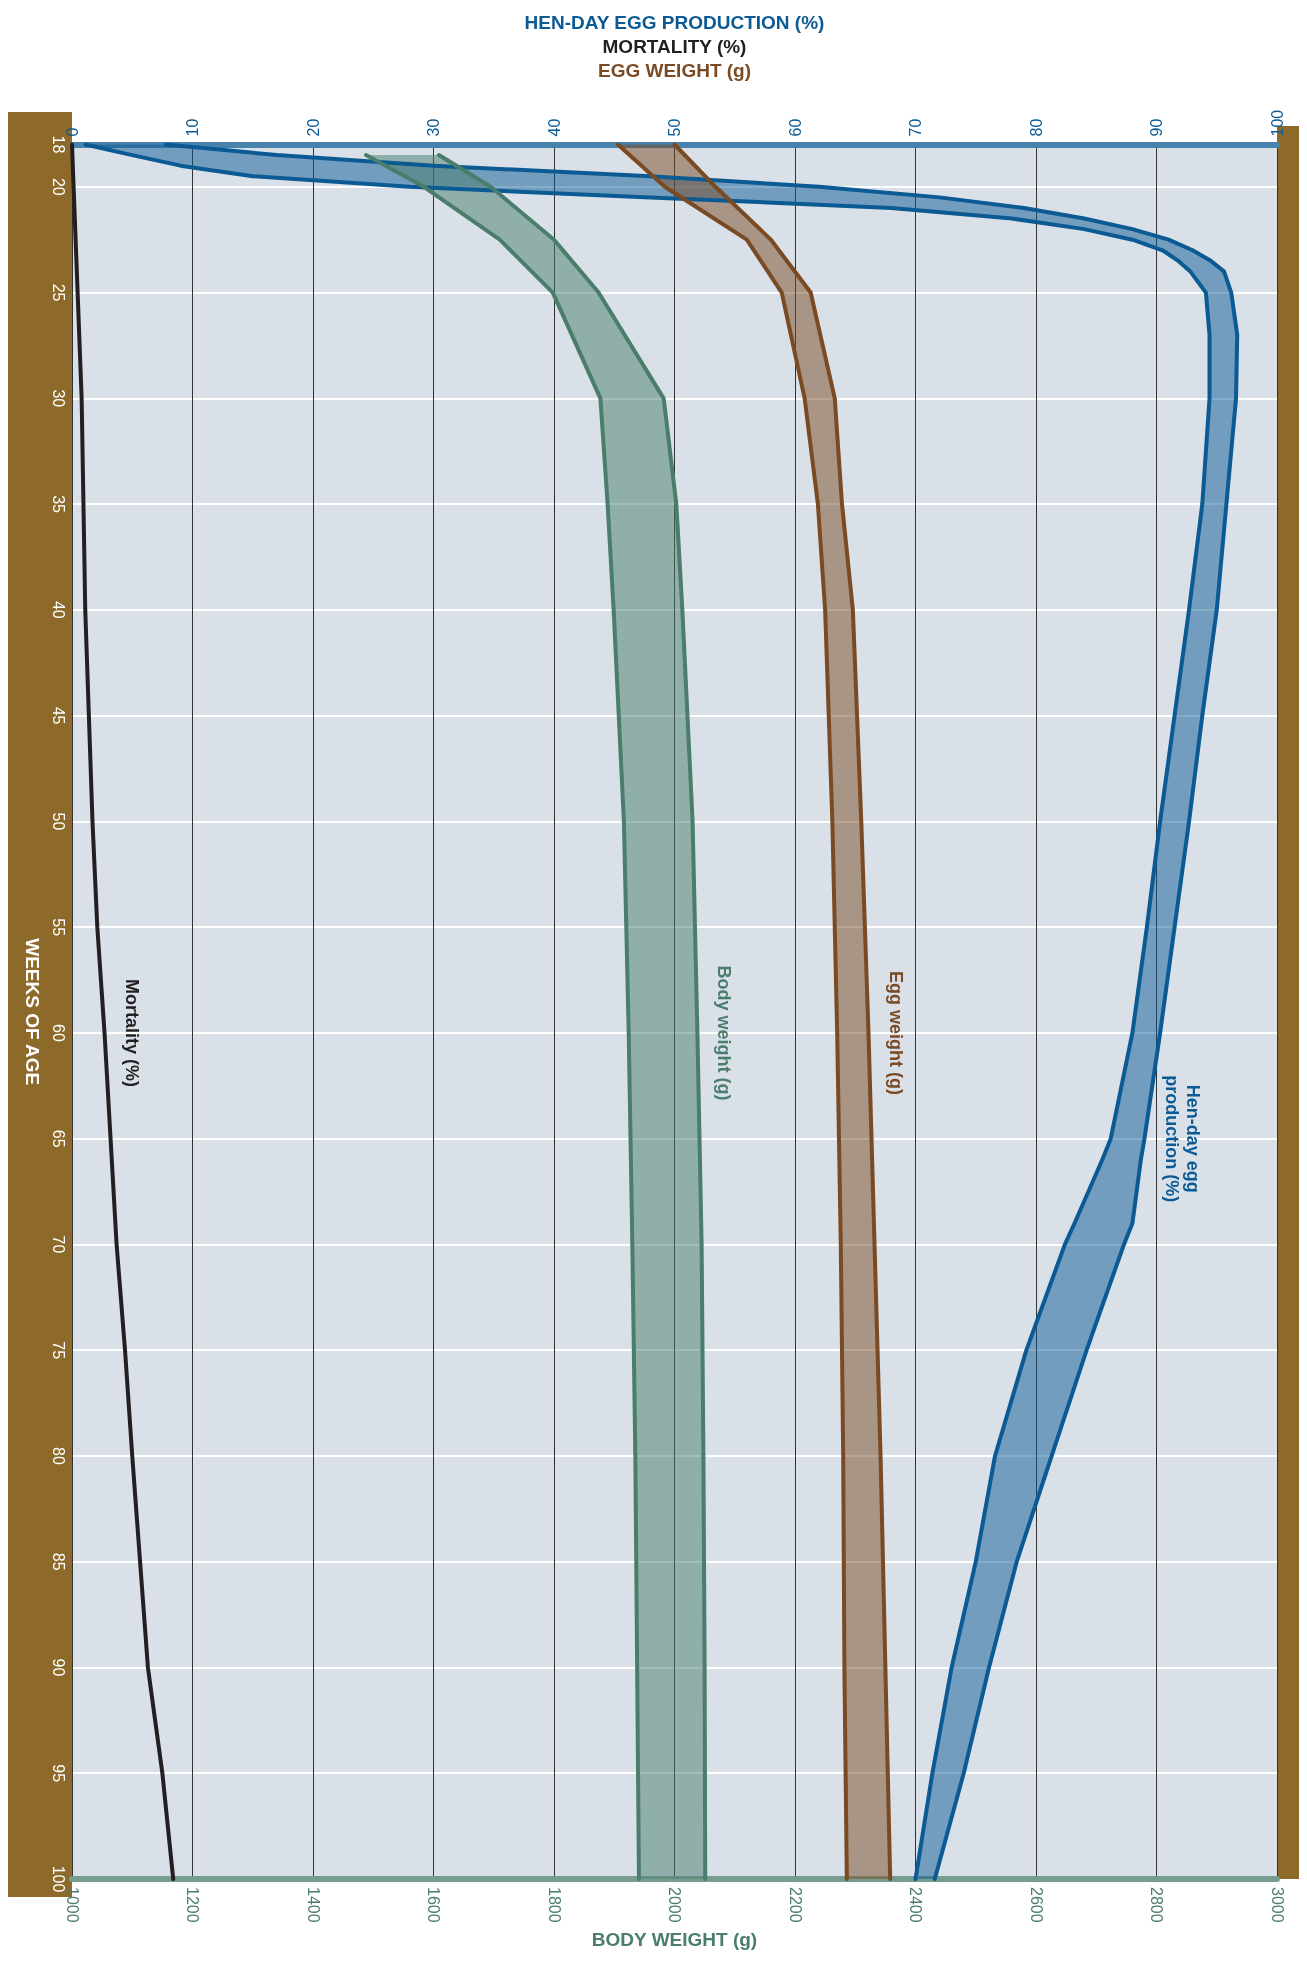  Describe the element at coordinates (58, 504) in the screenshot. I see `y-tick-label: 35` at that location.